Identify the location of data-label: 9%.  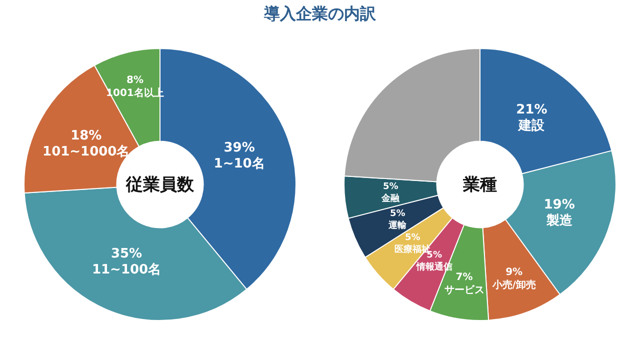
(514, 272).